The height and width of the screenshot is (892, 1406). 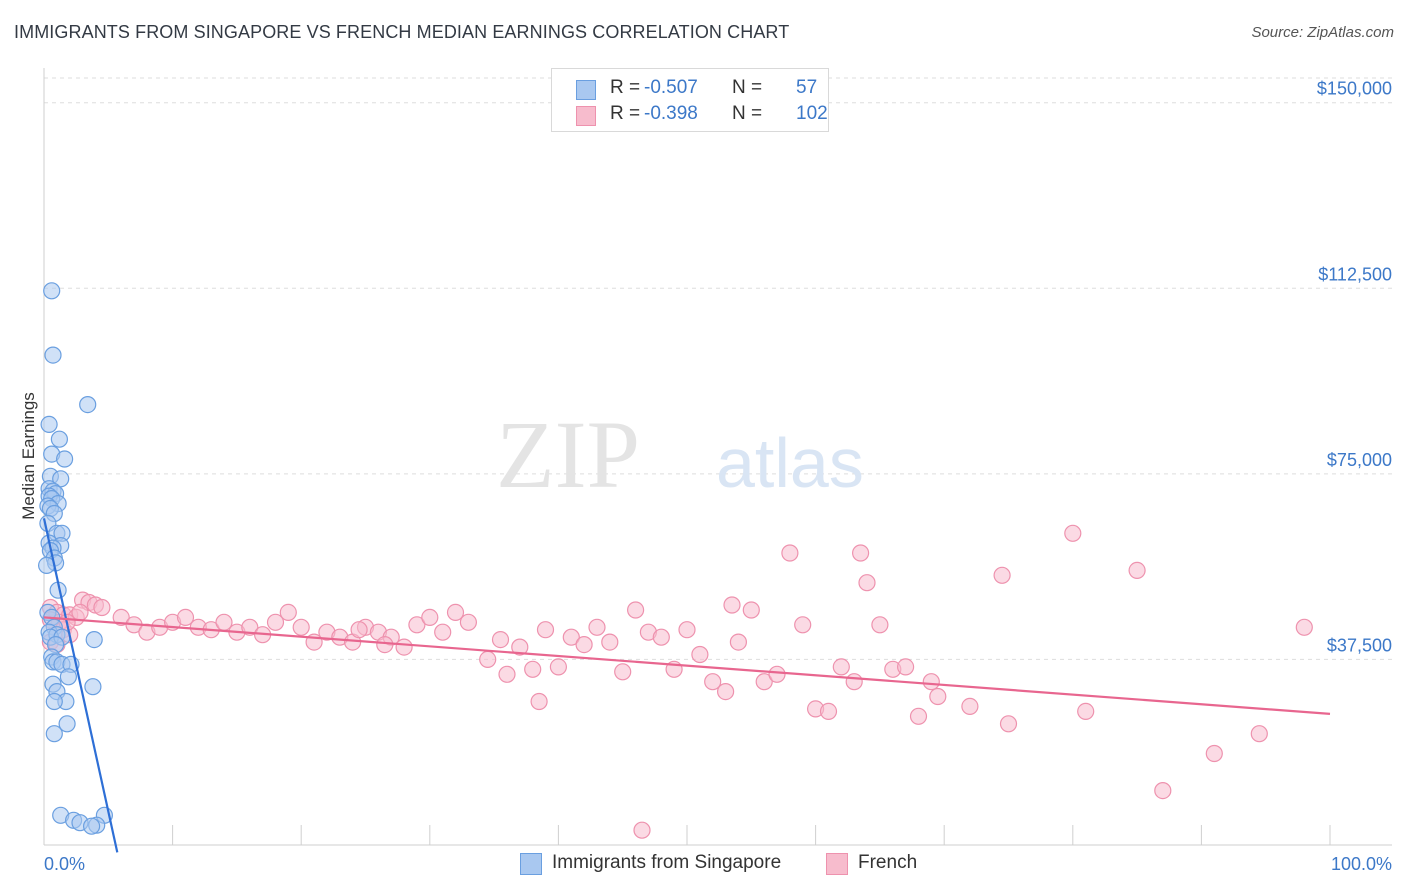 I want to click on y-tick-label: $112,500, so click(x=1355, y=274).